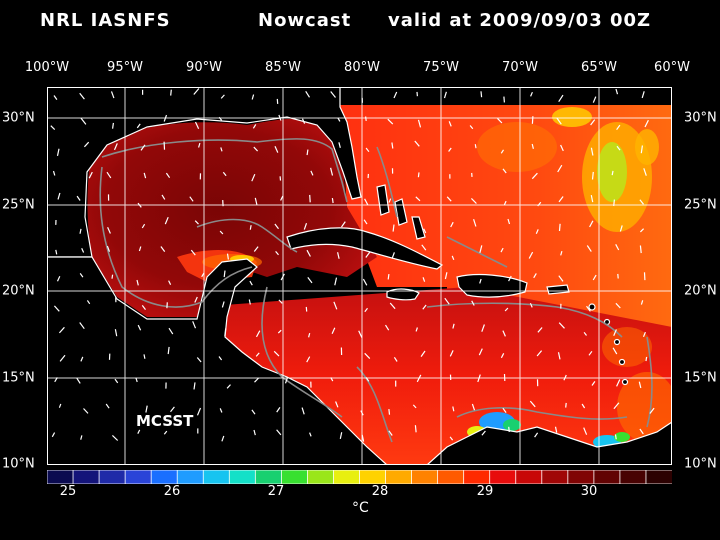 This screenshot has height=540, width=720. I want to click on lat-label-15n-left: 15°N, so click(18, 378).